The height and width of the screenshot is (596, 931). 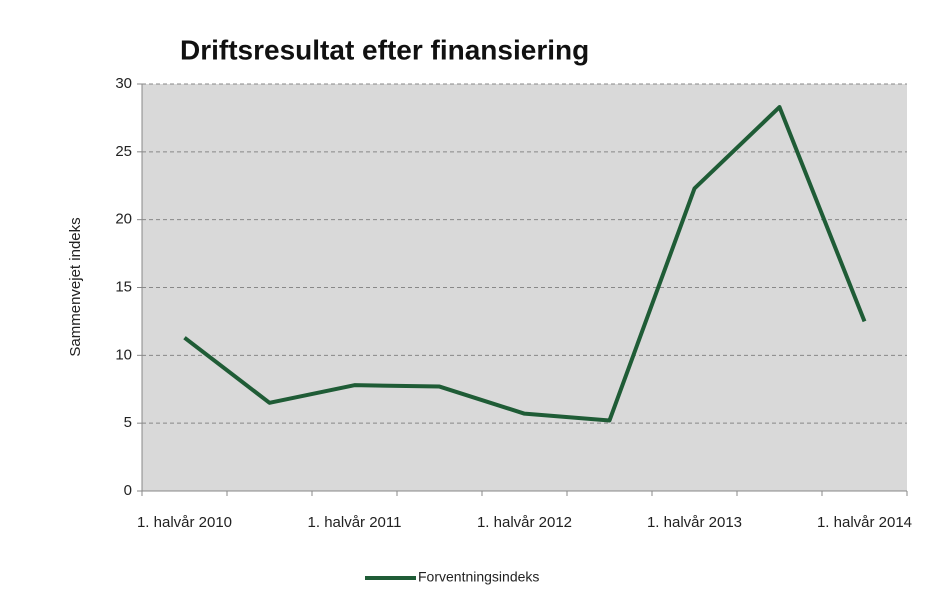 What do you see at coordinates (123, 219) in the screenshot?
I see `y-tick-label: 20` at bounding box center [123, 219].